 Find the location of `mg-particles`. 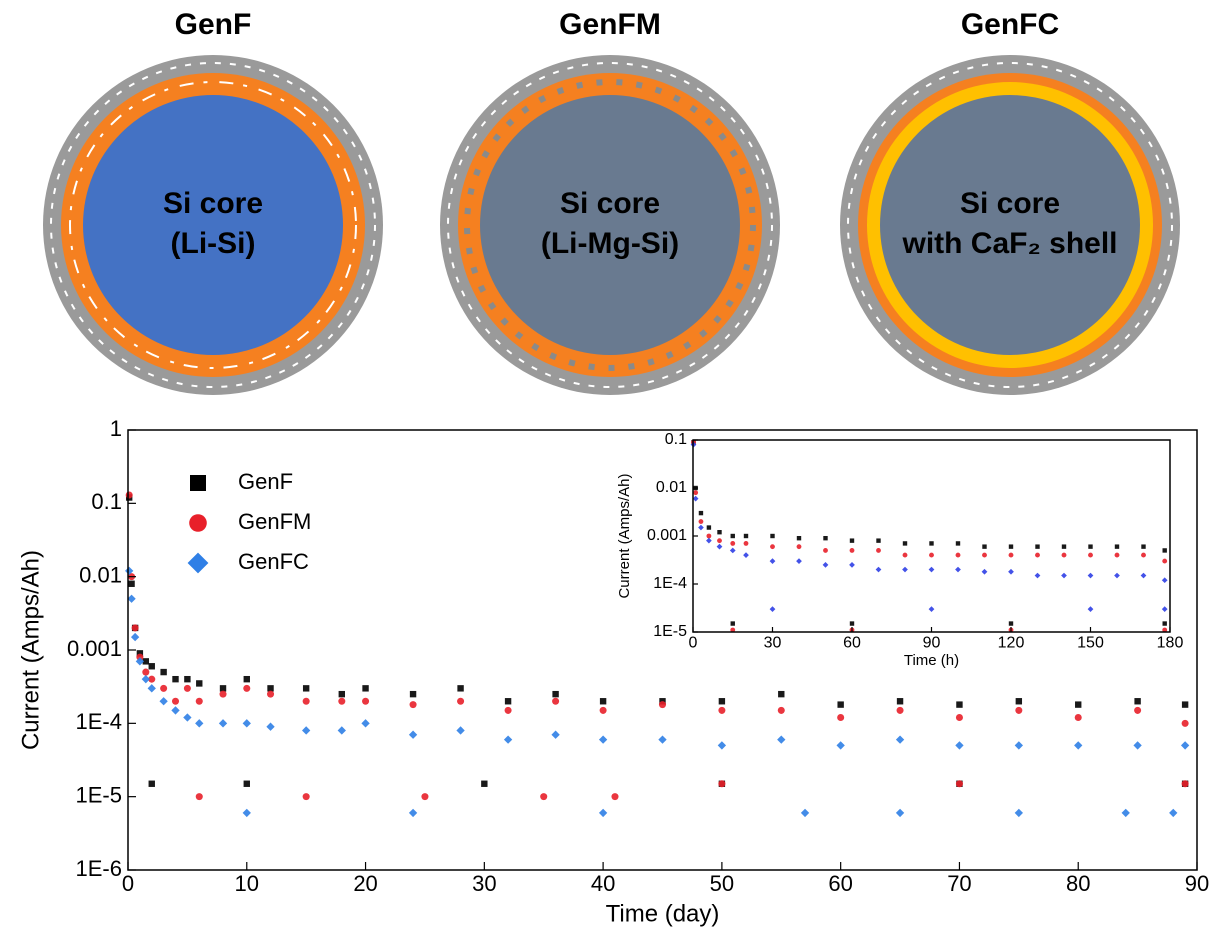

mg-particles is located at coordinates (610, 225).